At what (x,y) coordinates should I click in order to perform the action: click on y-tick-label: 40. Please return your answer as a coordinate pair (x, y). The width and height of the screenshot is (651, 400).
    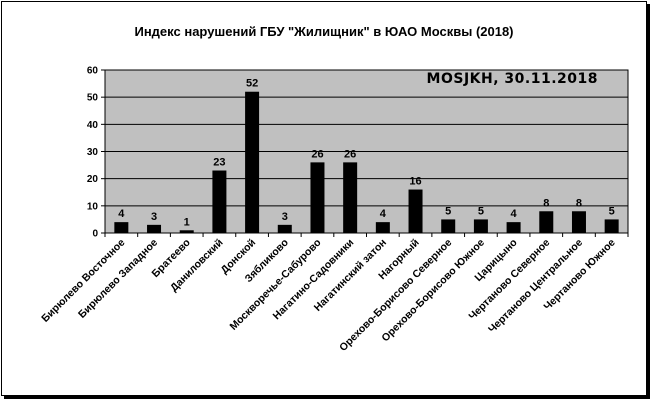
    Looking at the image, I should click on (93, 125).